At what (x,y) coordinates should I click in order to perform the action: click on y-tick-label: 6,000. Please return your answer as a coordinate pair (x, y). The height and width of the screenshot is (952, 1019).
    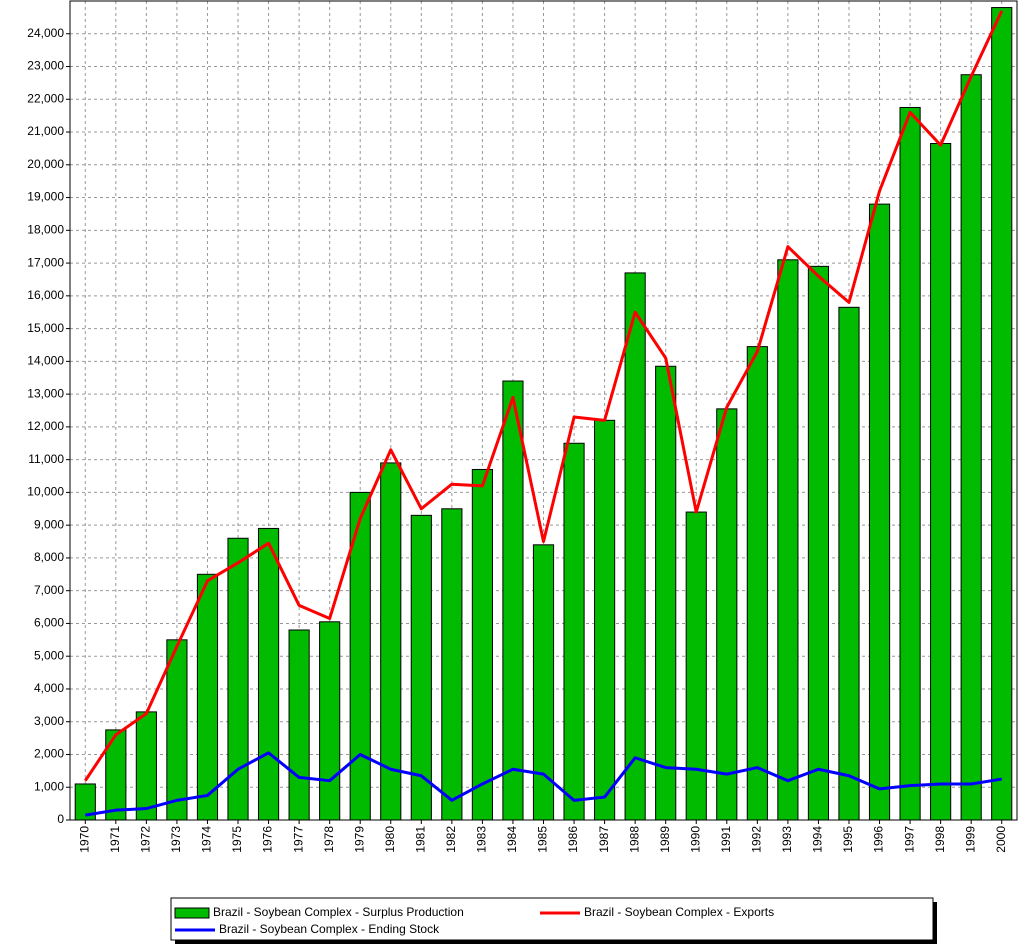
    Looking at the image, I should click on (49, 623).